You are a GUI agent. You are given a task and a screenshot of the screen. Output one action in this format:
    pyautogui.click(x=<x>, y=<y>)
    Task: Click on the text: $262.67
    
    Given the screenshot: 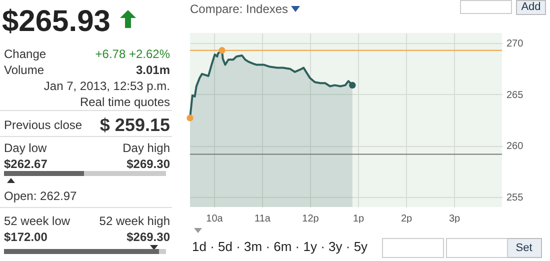 What is the action you would take?
    pyautogui.click(x=26, y=164)
    